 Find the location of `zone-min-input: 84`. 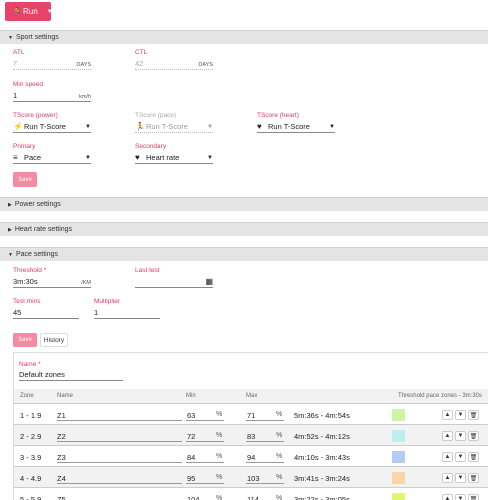

zone-min-input: 84 is located at coordinates (191, 457).